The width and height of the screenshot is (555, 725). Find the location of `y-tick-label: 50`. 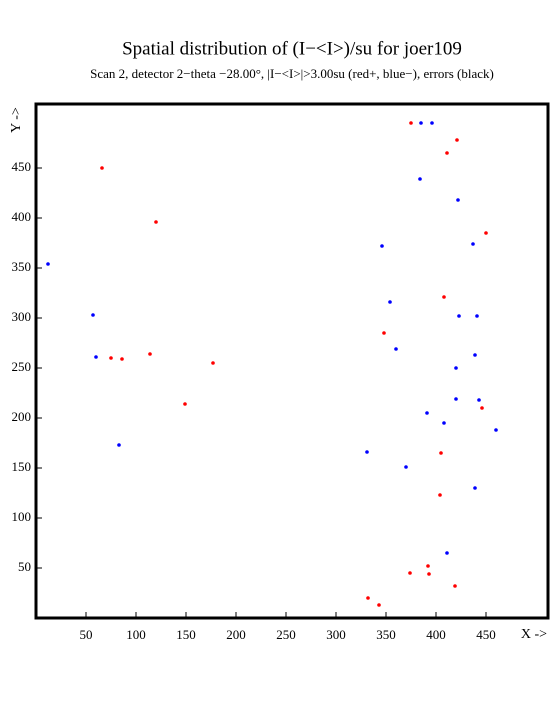

y-tick-label: 50 is located at coordinates (24, 566).